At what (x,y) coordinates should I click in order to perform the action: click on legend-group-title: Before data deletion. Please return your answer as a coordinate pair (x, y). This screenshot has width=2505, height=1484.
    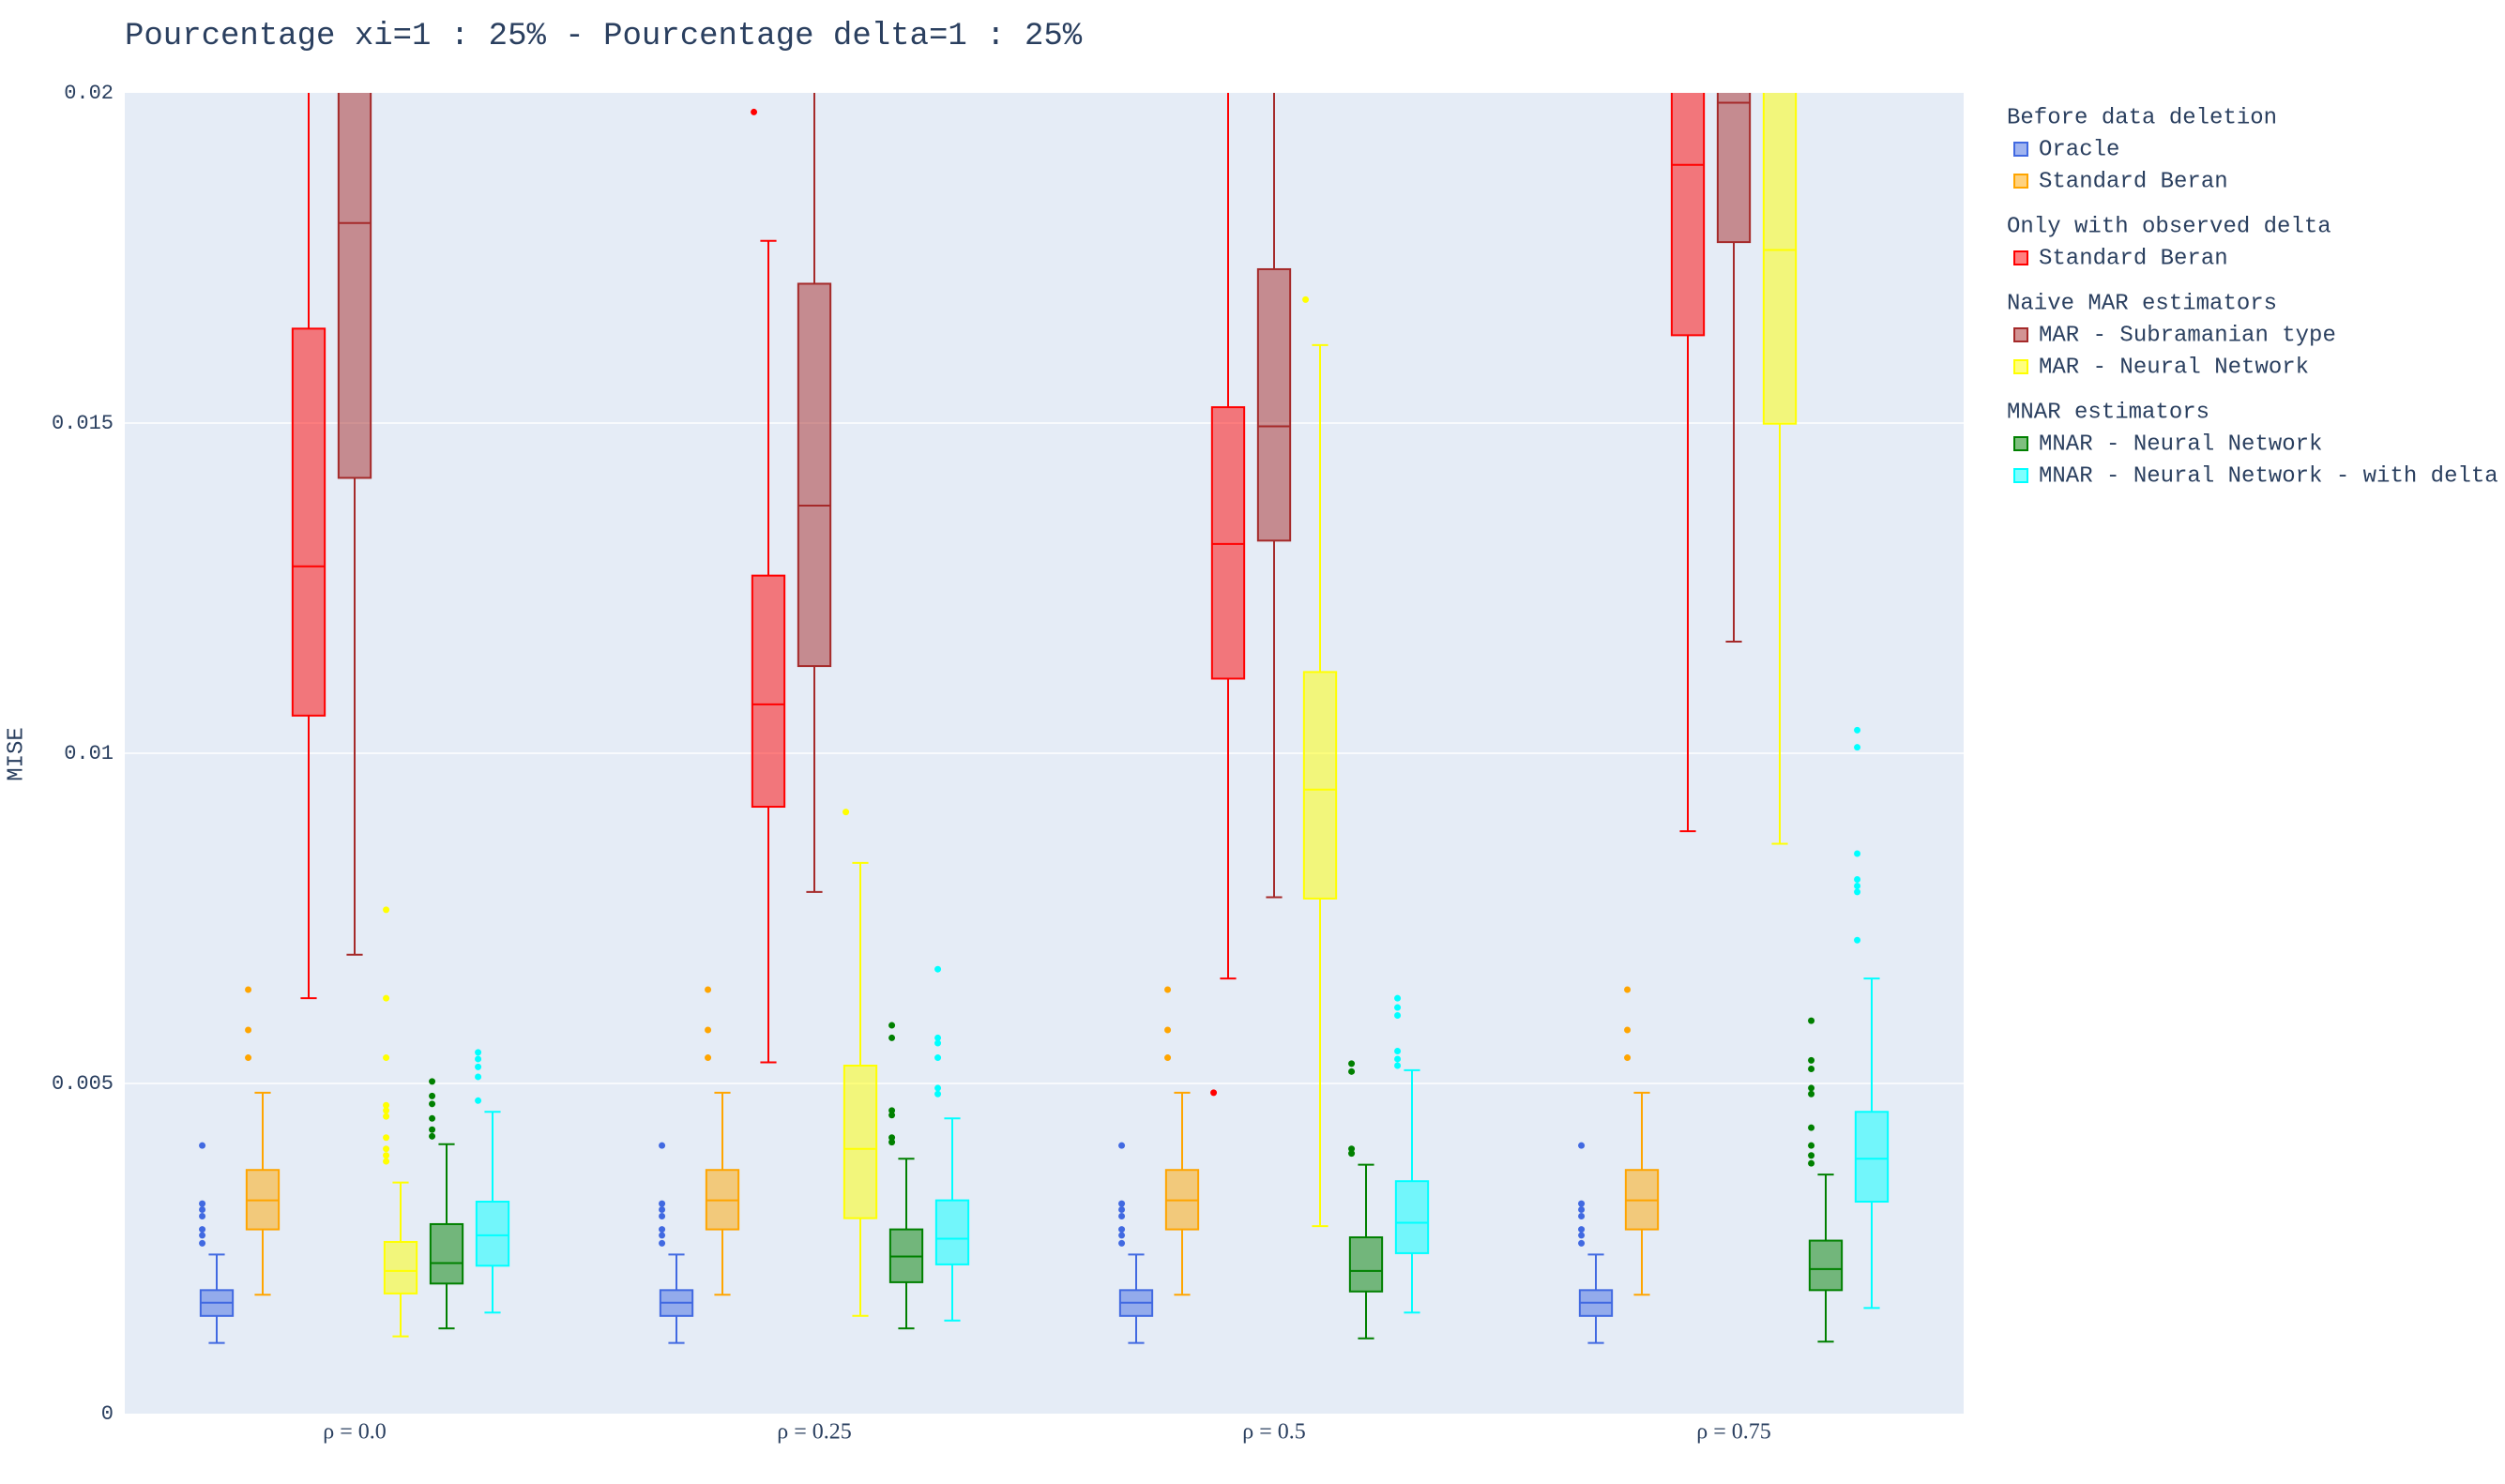
    Looking at the image, I should click on (2142, 118).